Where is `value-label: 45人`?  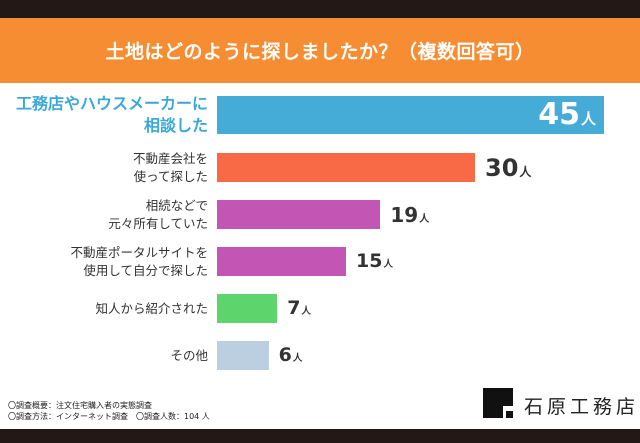 value-label: 45人 is located at coordinates (567, 115).